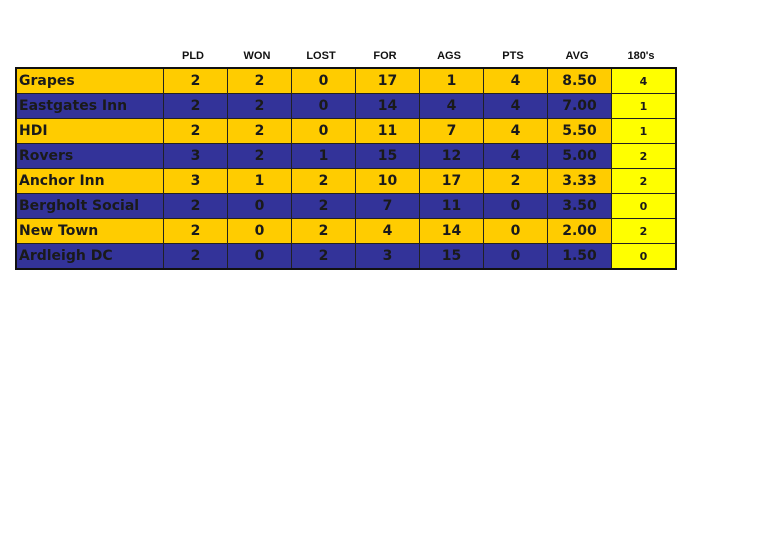  Describe the element at coordinates (579, 256) in the screenshot. I see `stat-cell: 1.50` at that location.